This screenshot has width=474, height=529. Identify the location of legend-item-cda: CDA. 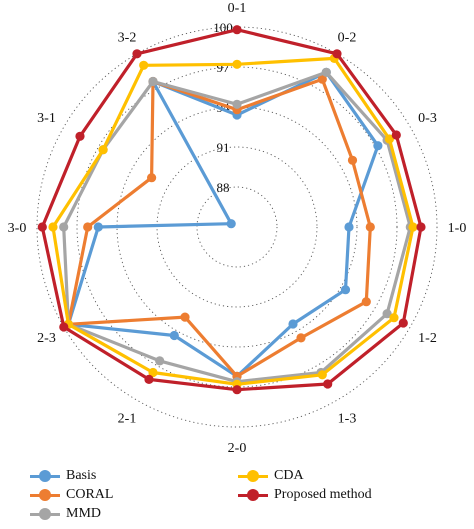
(271, 476).